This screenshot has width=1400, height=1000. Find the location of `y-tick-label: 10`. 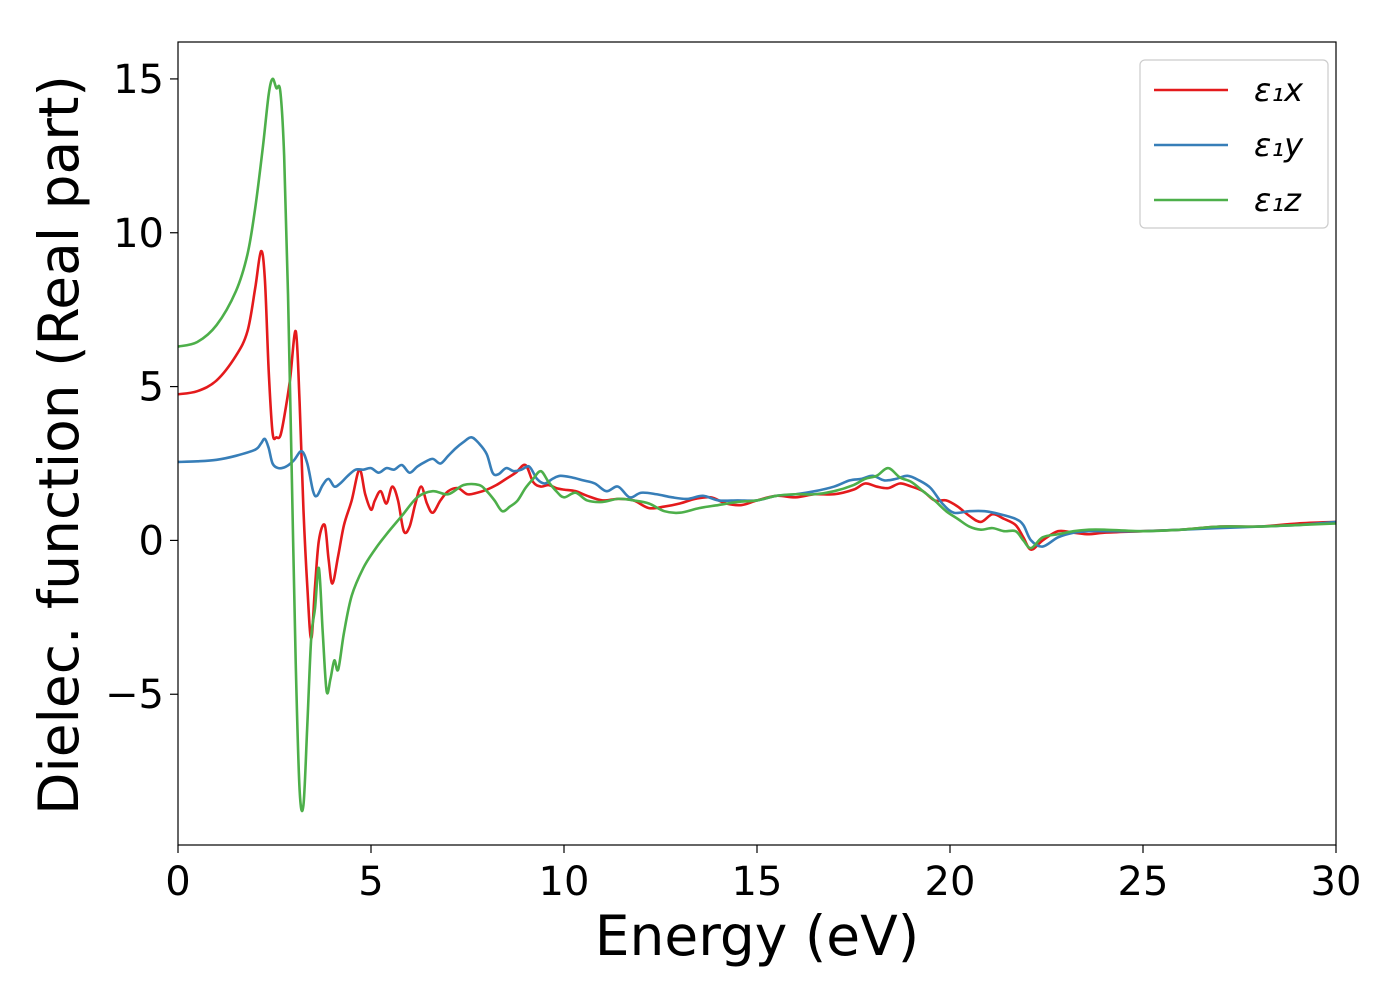

y-tick-label: 10 is located at coordinates (138, 234).